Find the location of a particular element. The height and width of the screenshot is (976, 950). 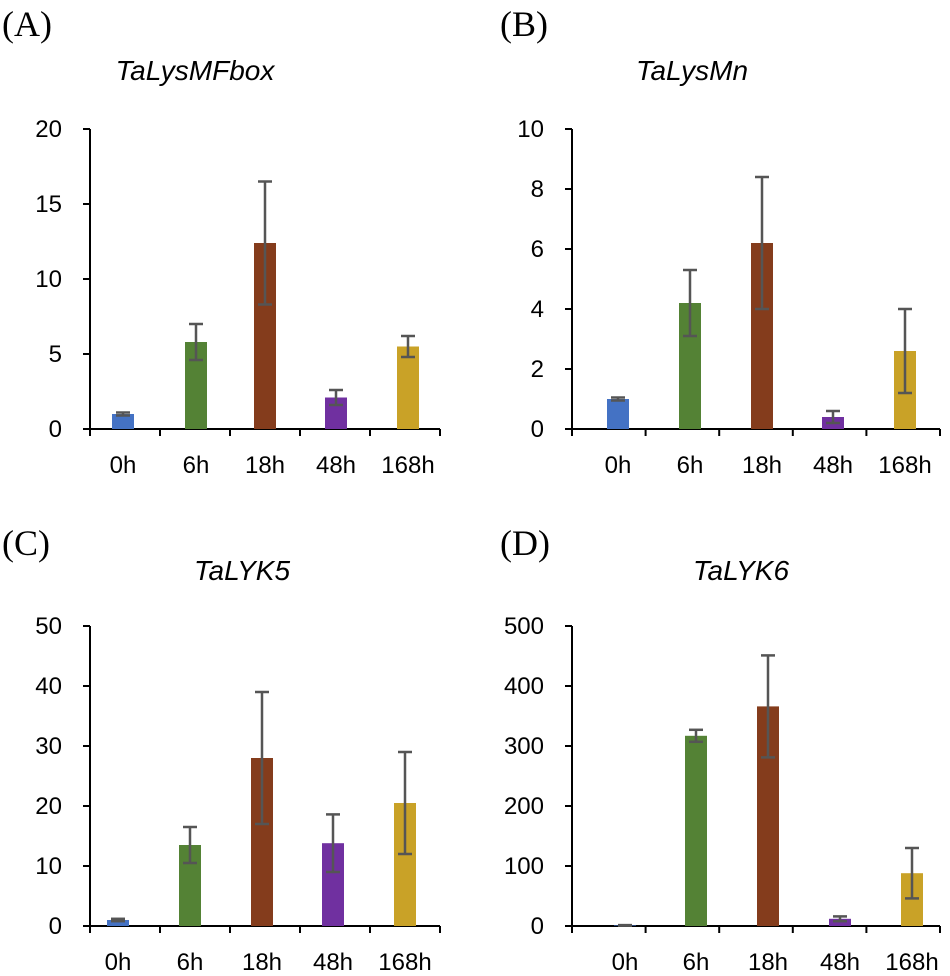

y-tick-label: 40 is located at coordinates (48, 686).